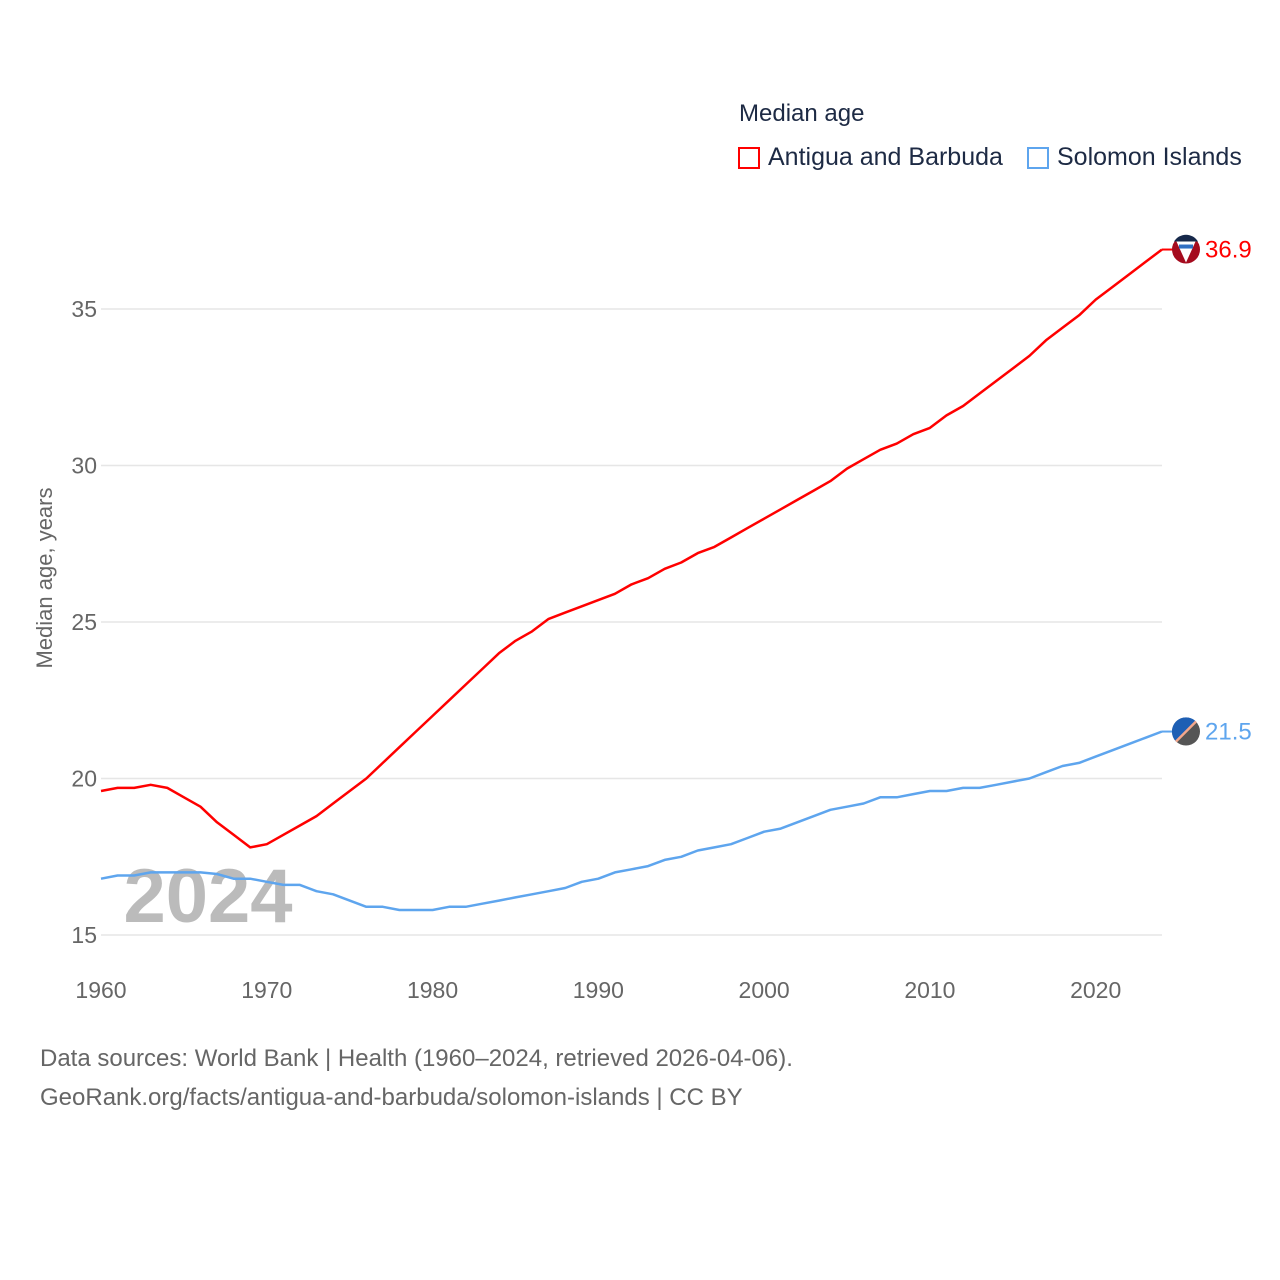 Image resolution: width=1280 pixels, height=1280 pixels. I want to click on year-watermark: 2024, so click(207, 896).